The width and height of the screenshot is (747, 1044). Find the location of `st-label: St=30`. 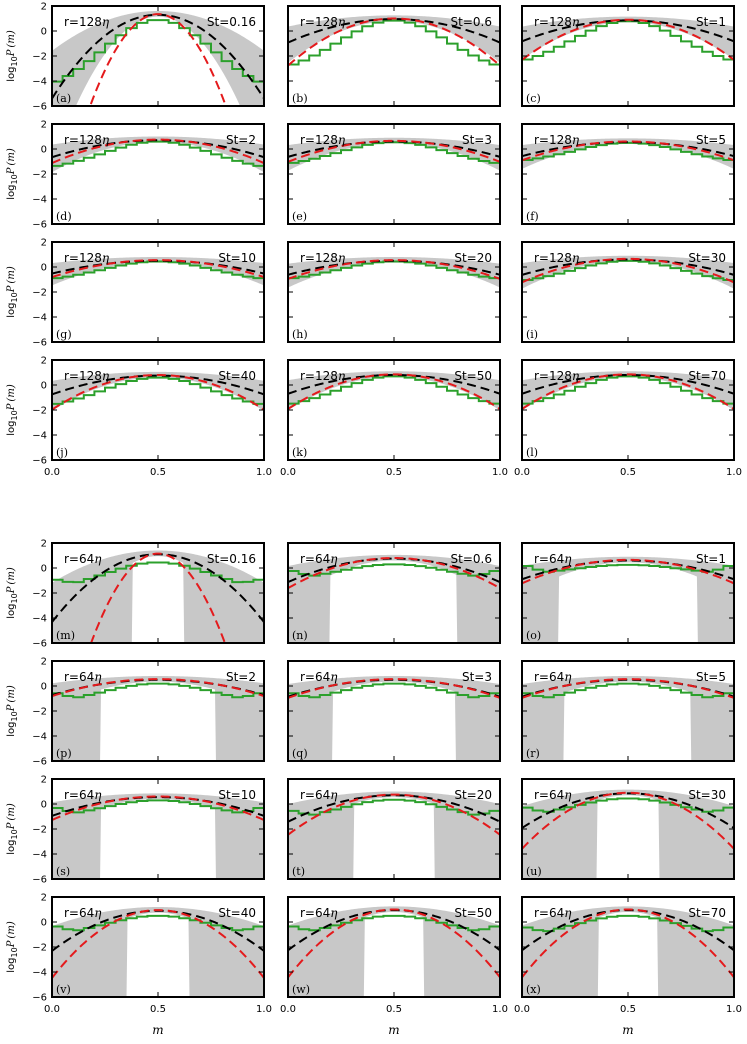

st-label: St=30 is located at coordinates (707, 795).